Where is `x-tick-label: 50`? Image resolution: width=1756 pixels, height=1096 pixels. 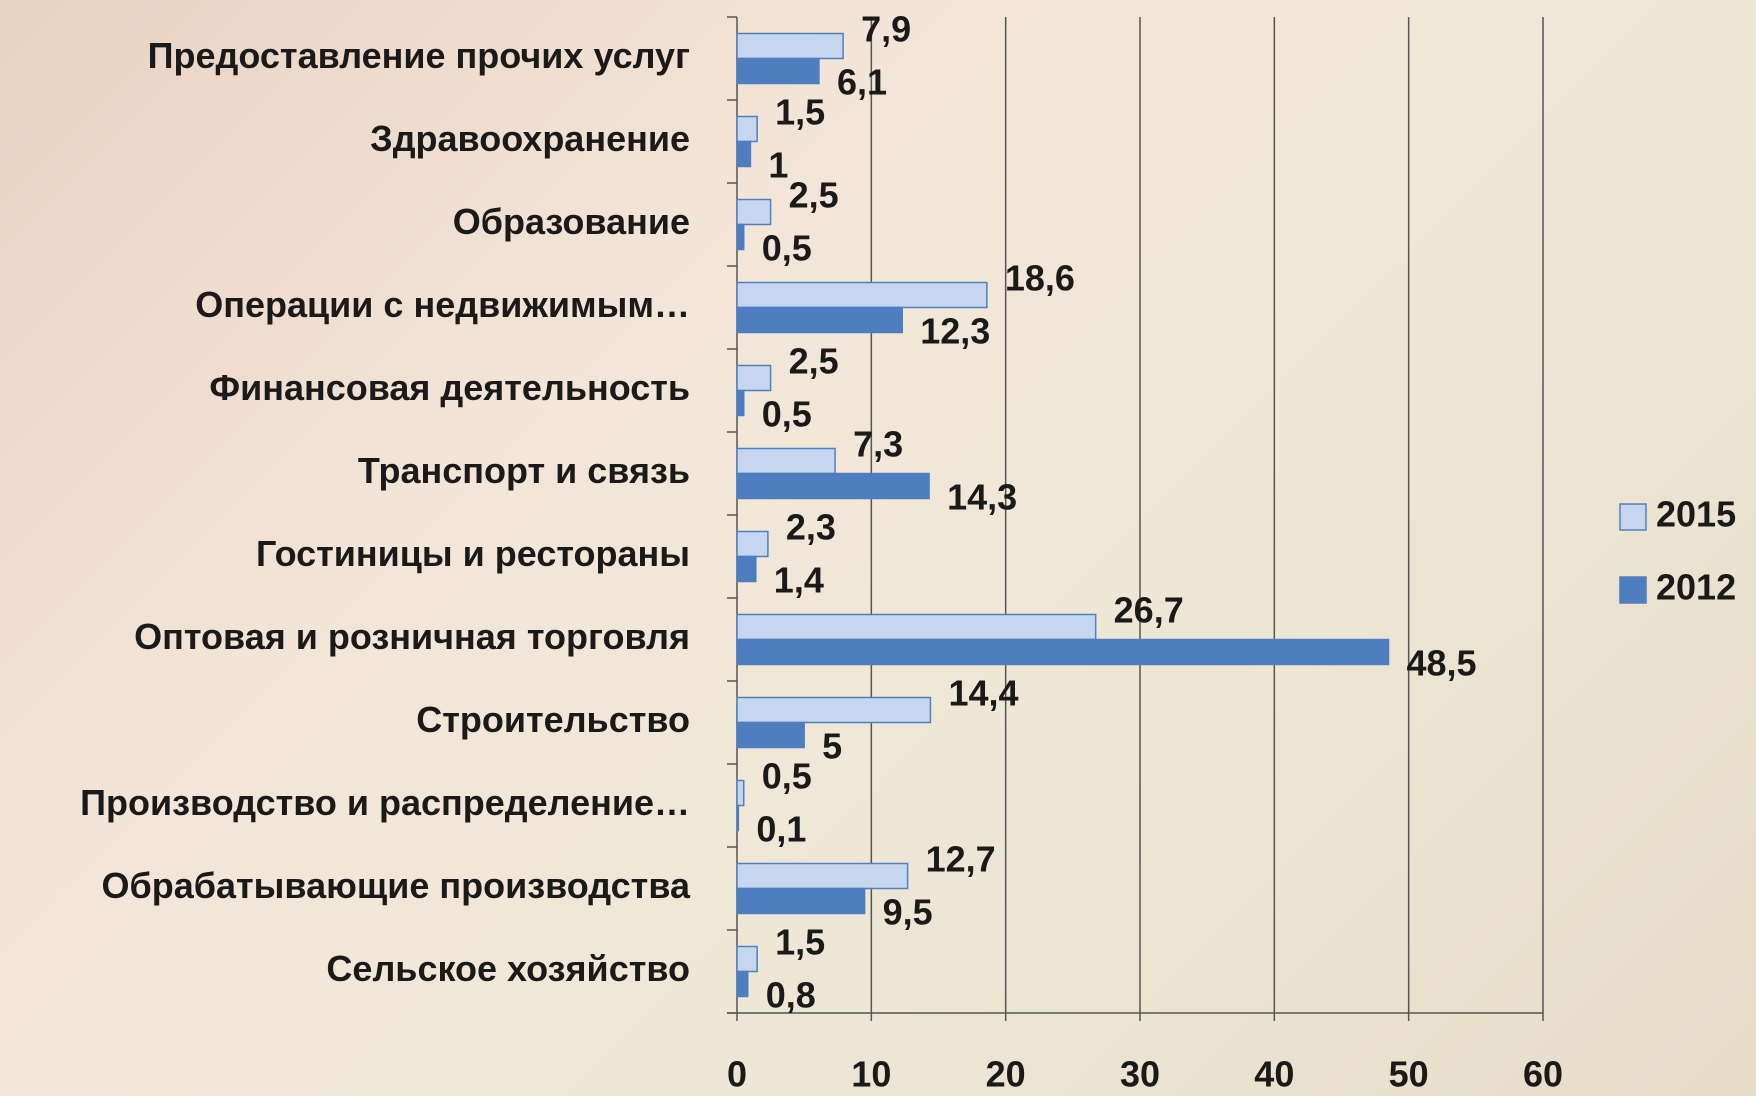 x-tick-label: 50 is located at coordinates (1409, 1074).